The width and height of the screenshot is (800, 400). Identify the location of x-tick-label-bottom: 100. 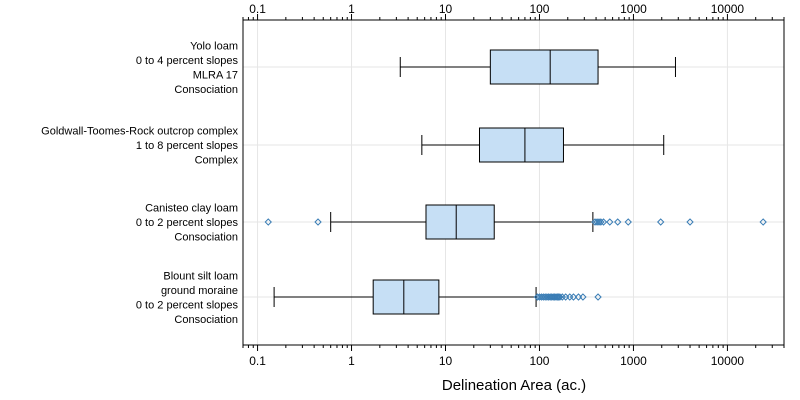
(539, 361).